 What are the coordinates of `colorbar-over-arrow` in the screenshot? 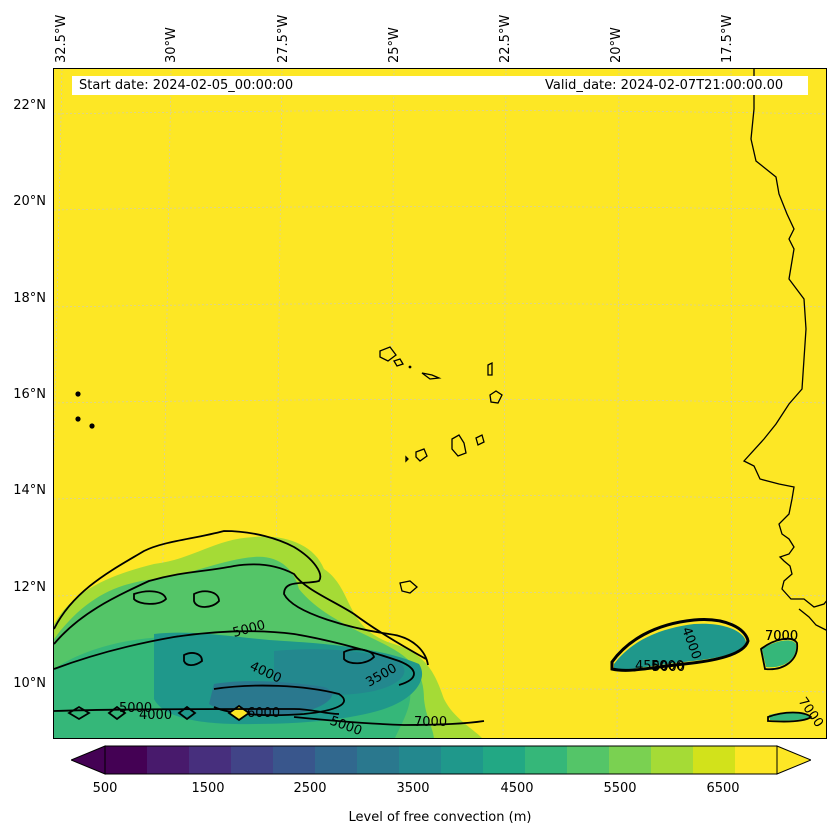 It's located at (793, 760).